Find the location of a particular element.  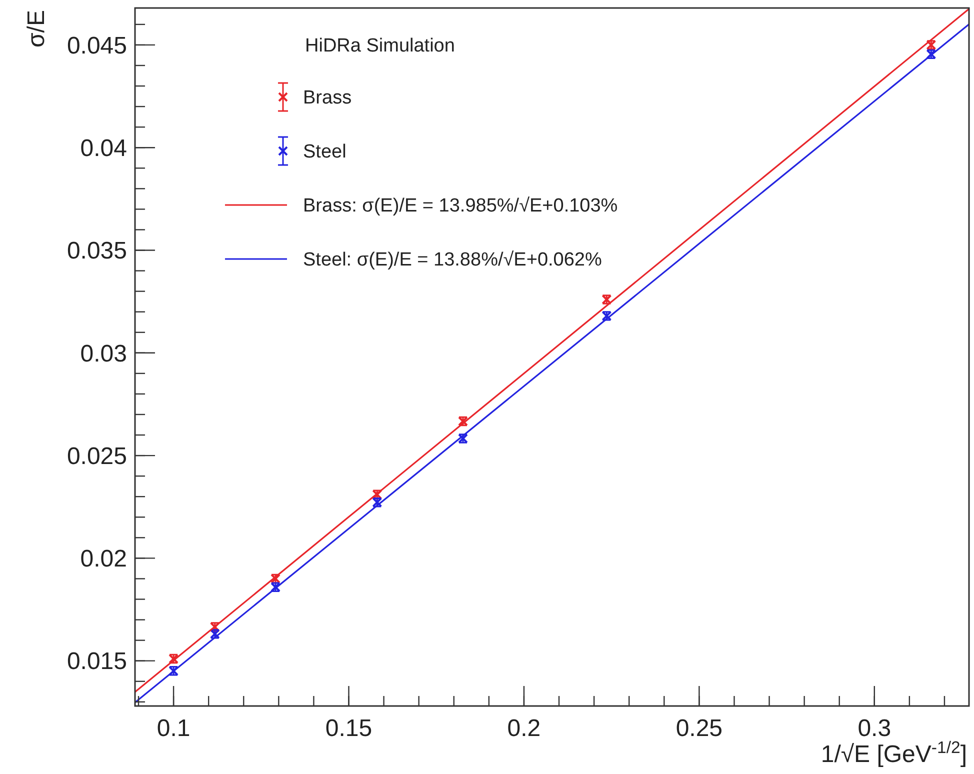

legend-label: Brass is located at coordinates (327, 98).